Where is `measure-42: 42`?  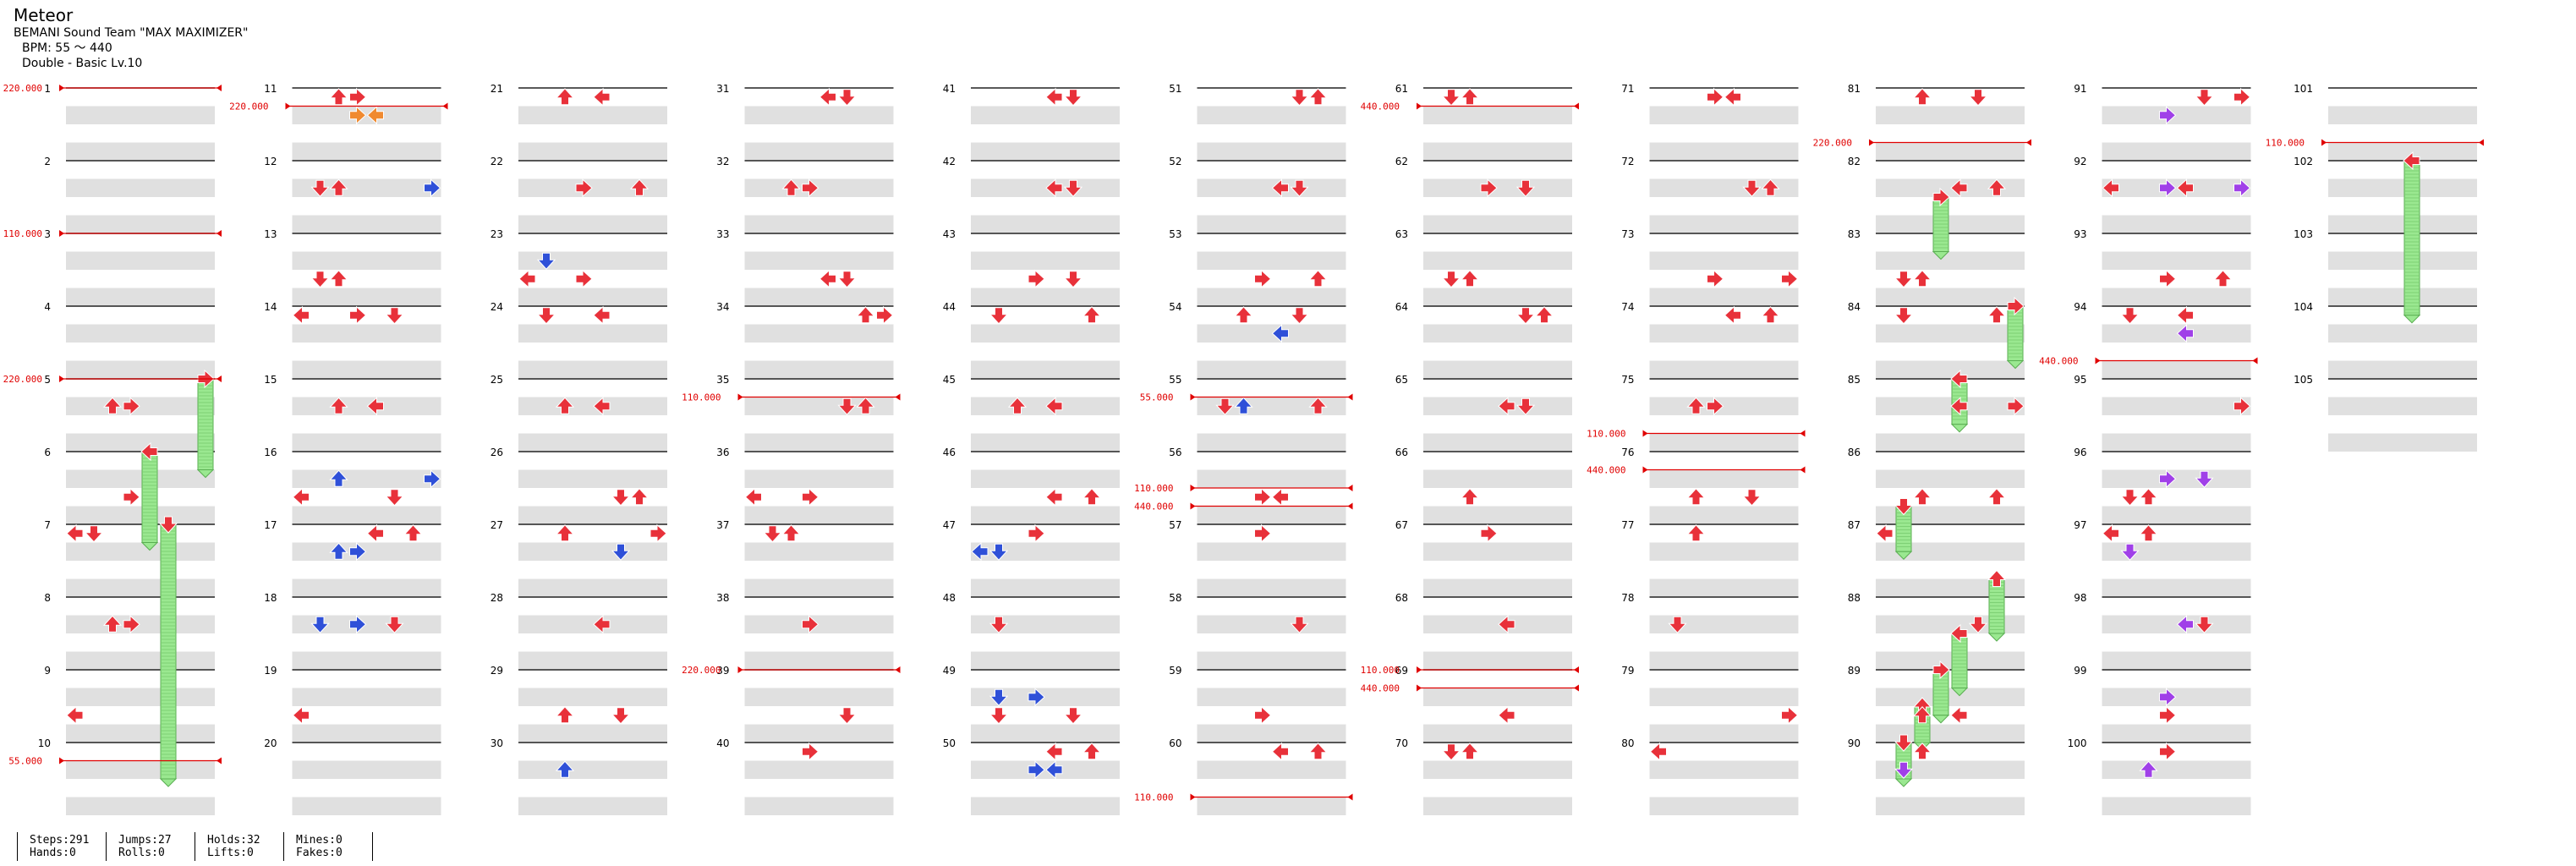
measure-42: 42 is located at coordinates (1031, 194).